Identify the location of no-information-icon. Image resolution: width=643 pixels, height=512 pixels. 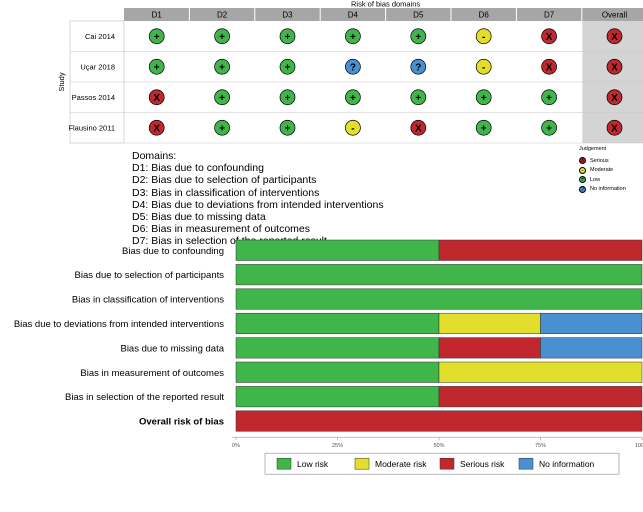
(353, 66).